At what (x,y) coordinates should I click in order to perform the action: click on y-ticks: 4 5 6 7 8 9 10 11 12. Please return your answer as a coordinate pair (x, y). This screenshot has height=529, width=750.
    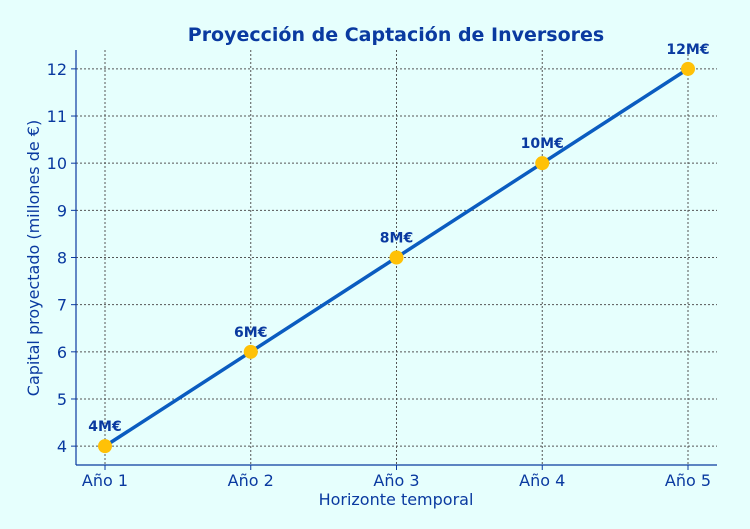
    Looking at the image, I should click on (61, 258).